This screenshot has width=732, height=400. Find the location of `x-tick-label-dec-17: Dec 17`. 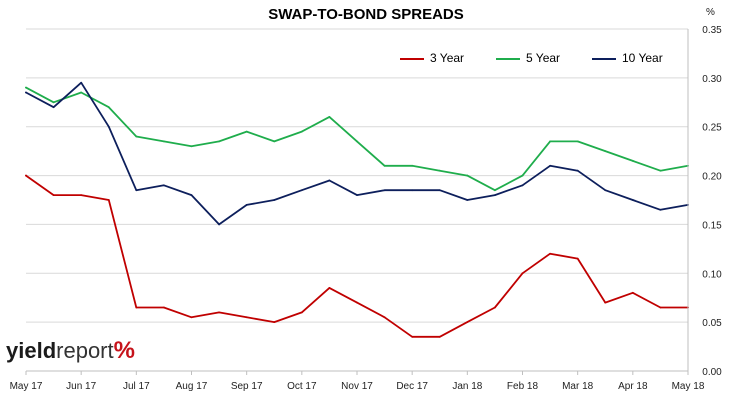

x-tick-label-dec-17: Dec 17 is located at coordinates (412, 386).